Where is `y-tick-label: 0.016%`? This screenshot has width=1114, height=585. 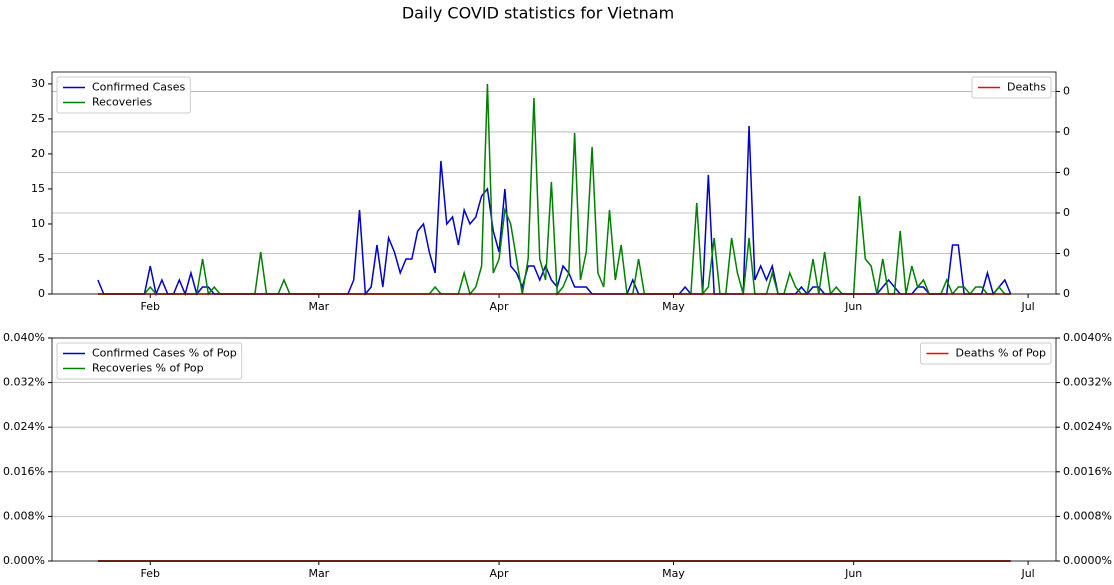 y-tick-label: 0.016% is located at coordinates (24, 471).